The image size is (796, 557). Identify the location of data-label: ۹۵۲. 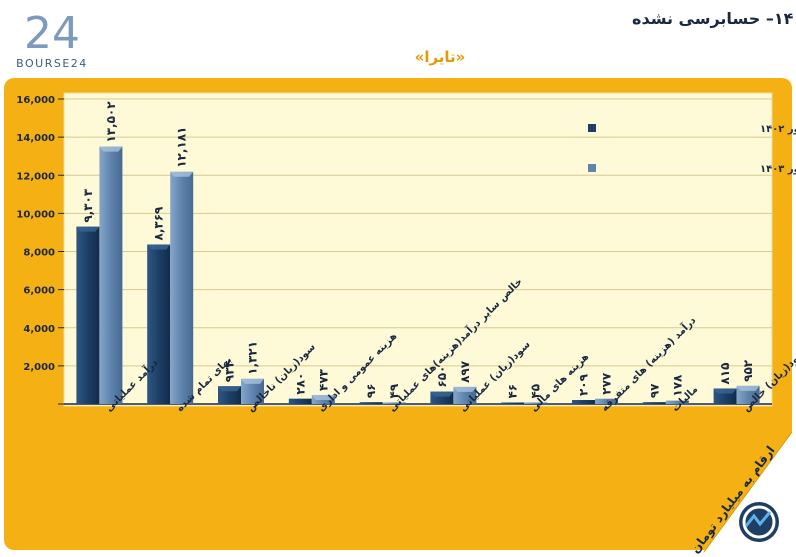
(748, 370).